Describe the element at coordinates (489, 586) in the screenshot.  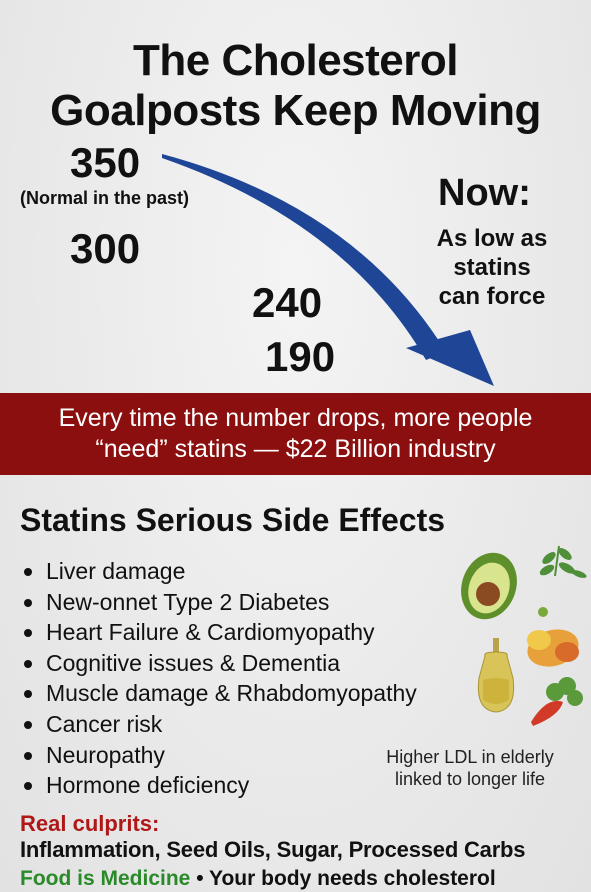
I see `avocado-icon` at that location.